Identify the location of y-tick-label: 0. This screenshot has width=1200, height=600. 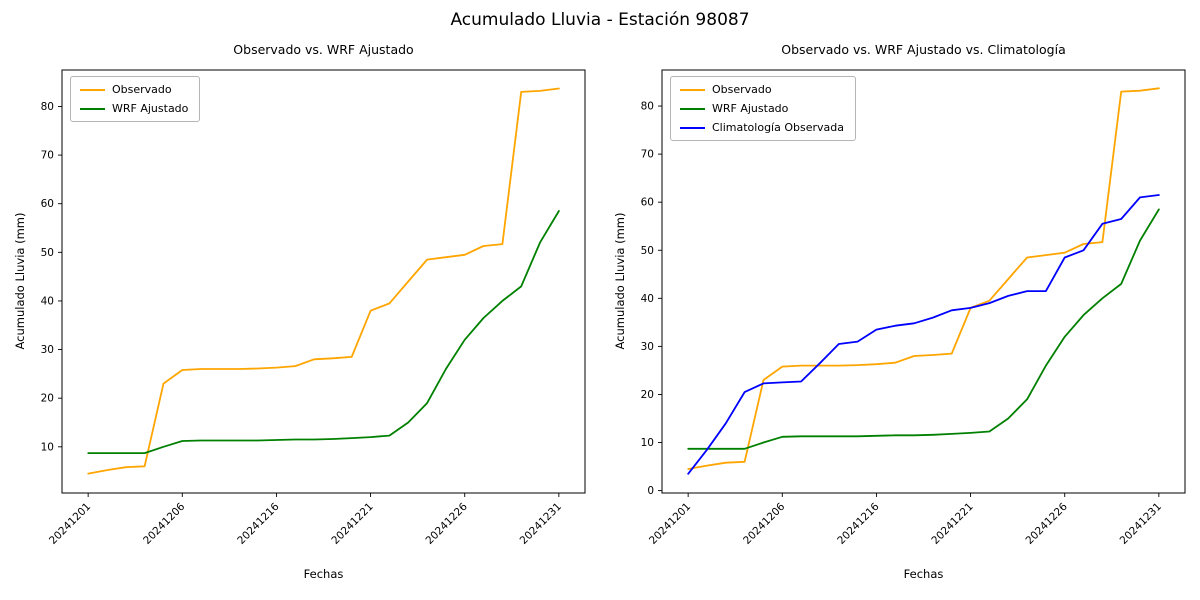
(650, 491).